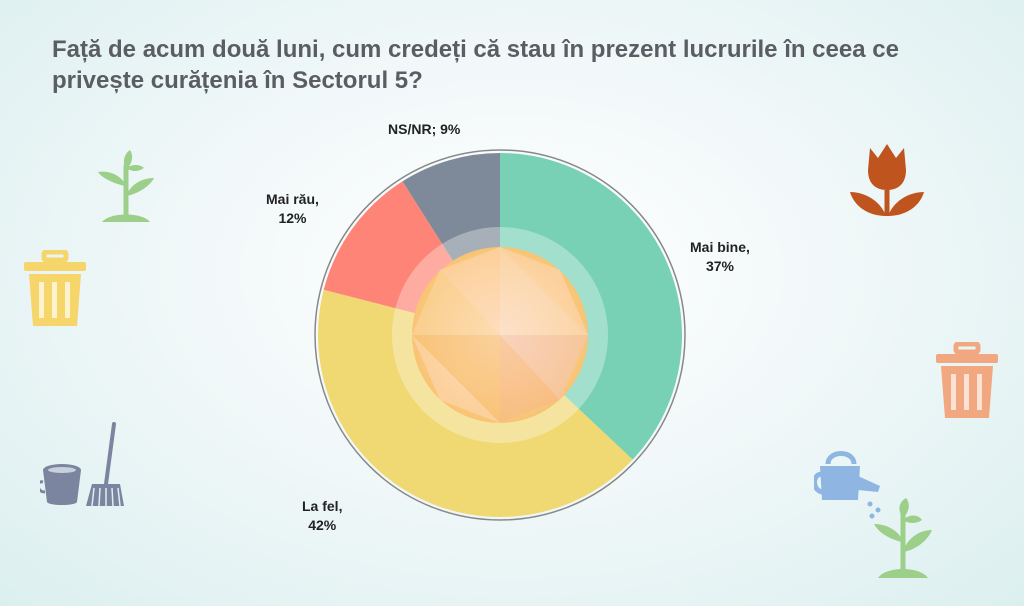  I want to click on slice-name: La fel, so click(320, 506).